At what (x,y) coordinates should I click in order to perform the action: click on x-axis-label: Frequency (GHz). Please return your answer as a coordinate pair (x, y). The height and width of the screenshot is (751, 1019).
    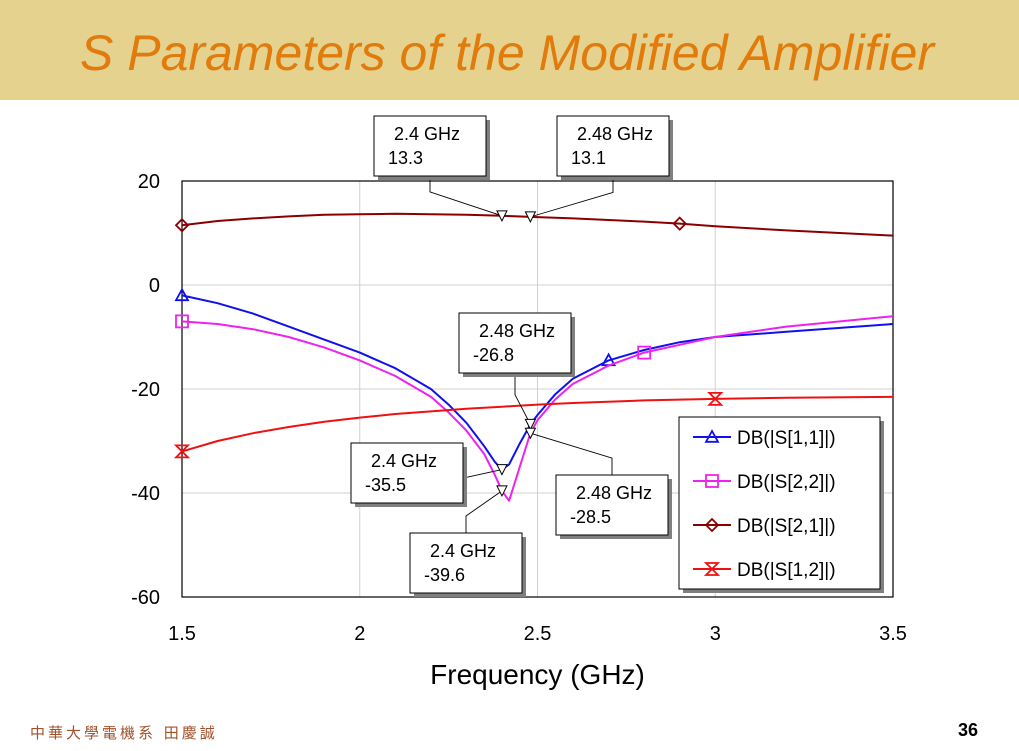
    Looking at the image, I should click on (537, 674).